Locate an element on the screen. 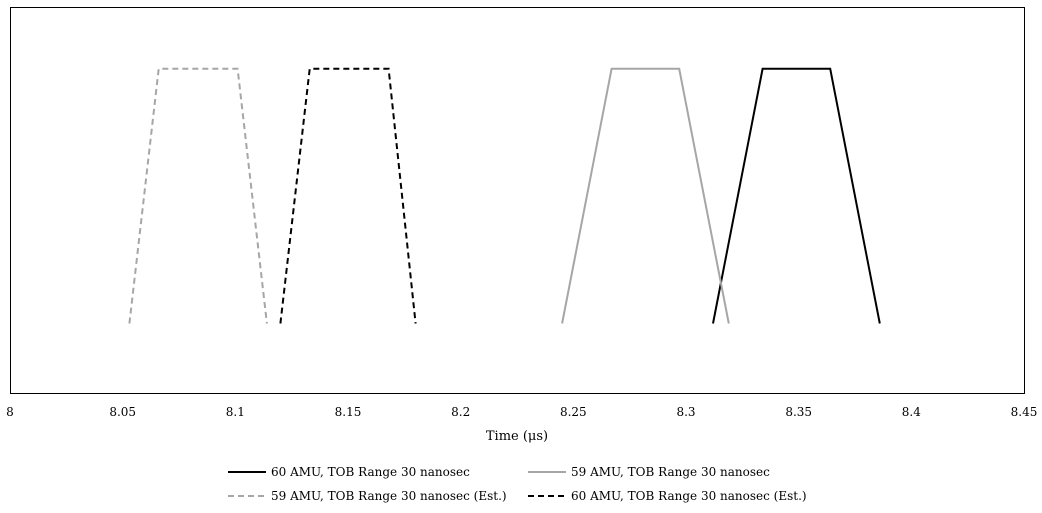  x-tick-label: 8.3 is located at coordinates (685, 412).